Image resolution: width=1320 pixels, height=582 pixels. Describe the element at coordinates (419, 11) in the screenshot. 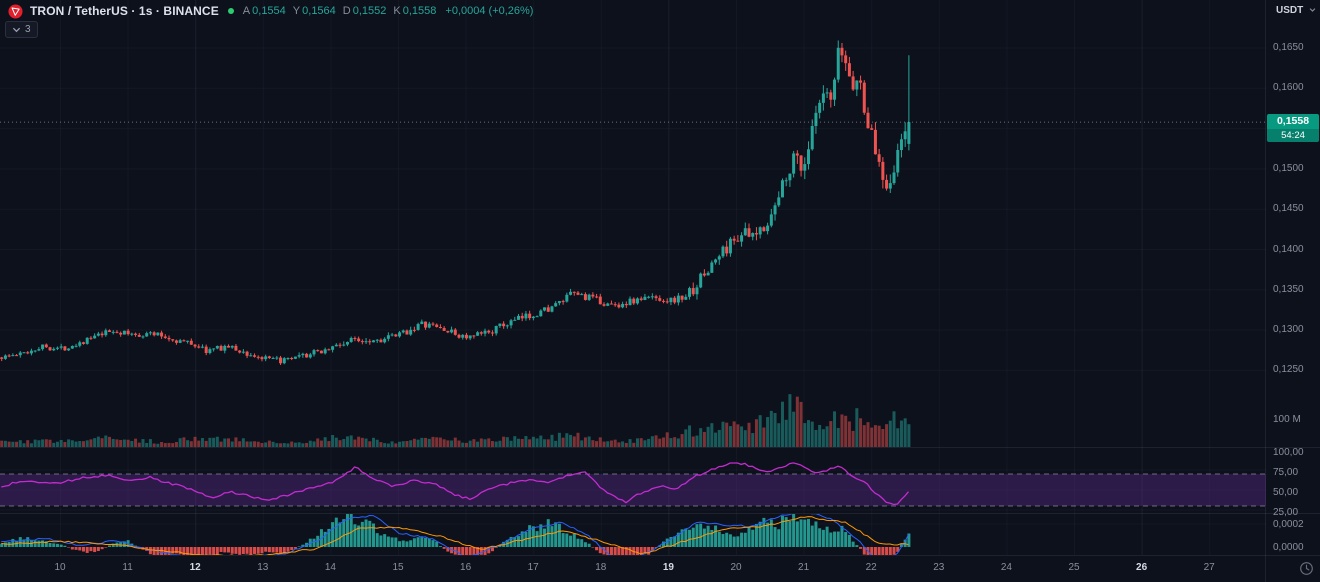

I see `close-value: 0,1558` at that location.